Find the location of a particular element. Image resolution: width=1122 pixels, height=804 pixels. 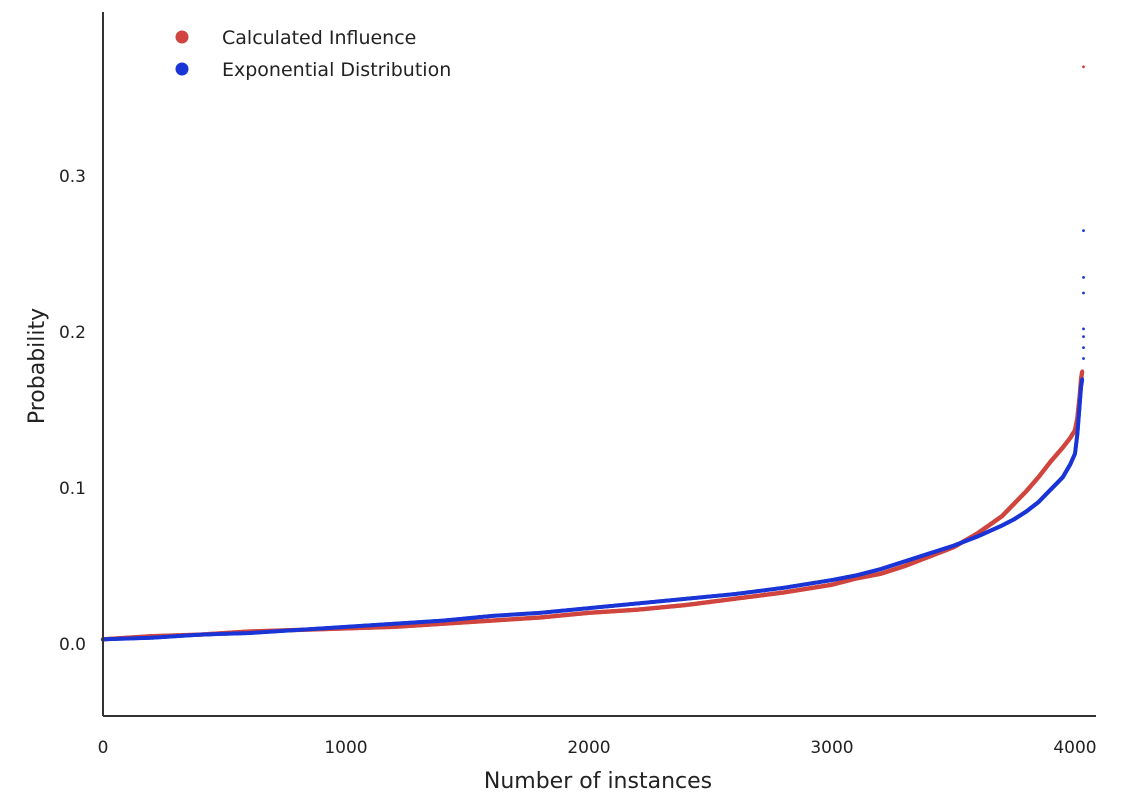

x-tick-label: 0 is located at coordinates (103, 748).